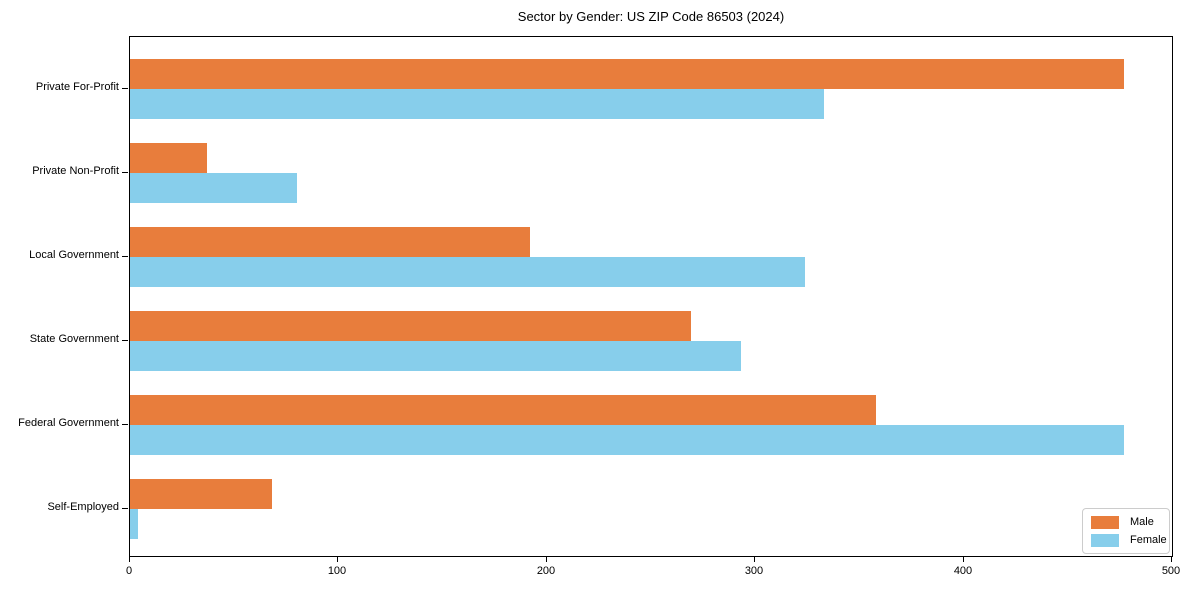 The image size is (1200, 600). Describe the element at coordinates (337, 571) in the screenshot. I see `x-tick-label: 100` at that location.